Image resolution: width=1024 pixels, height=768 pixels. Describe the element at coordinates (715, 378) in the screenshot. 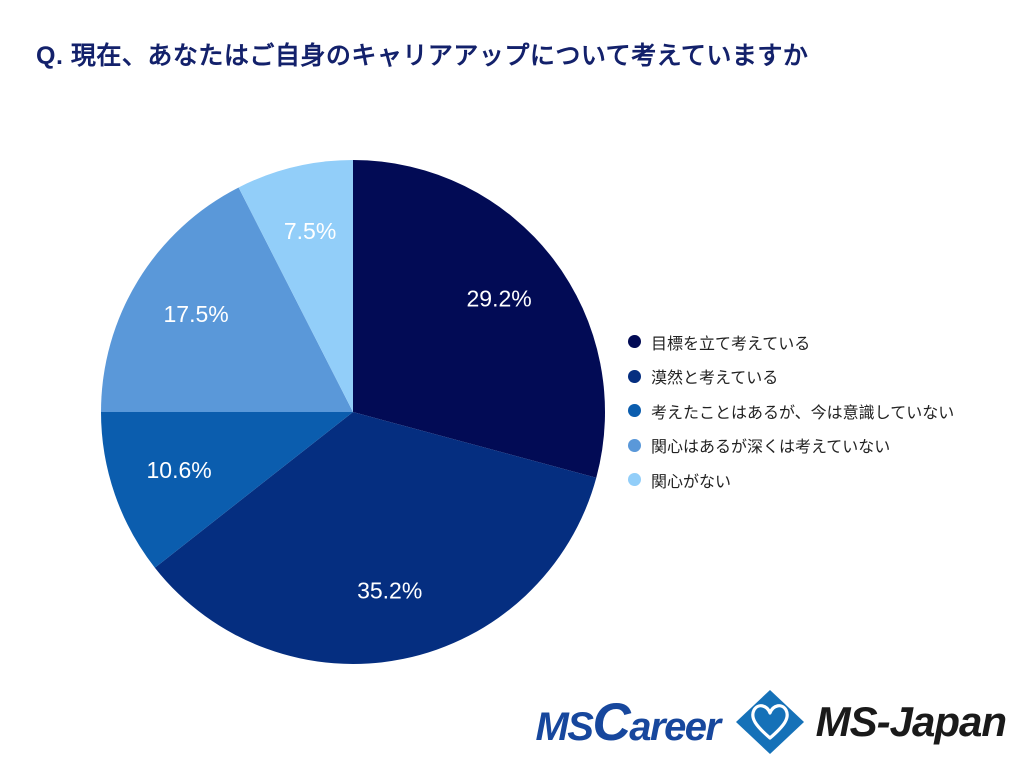

I see `legend-label: 漠然と考えている` at that location.